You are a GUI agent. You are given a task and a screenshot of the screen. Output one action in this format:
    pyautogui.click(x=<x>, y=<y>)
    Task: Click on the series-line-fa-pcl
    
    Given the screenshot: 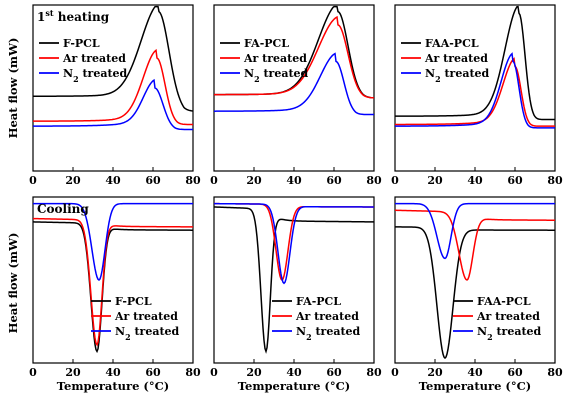 What is the action you would take?
    pyautogui.click(x=294, y=280)
    